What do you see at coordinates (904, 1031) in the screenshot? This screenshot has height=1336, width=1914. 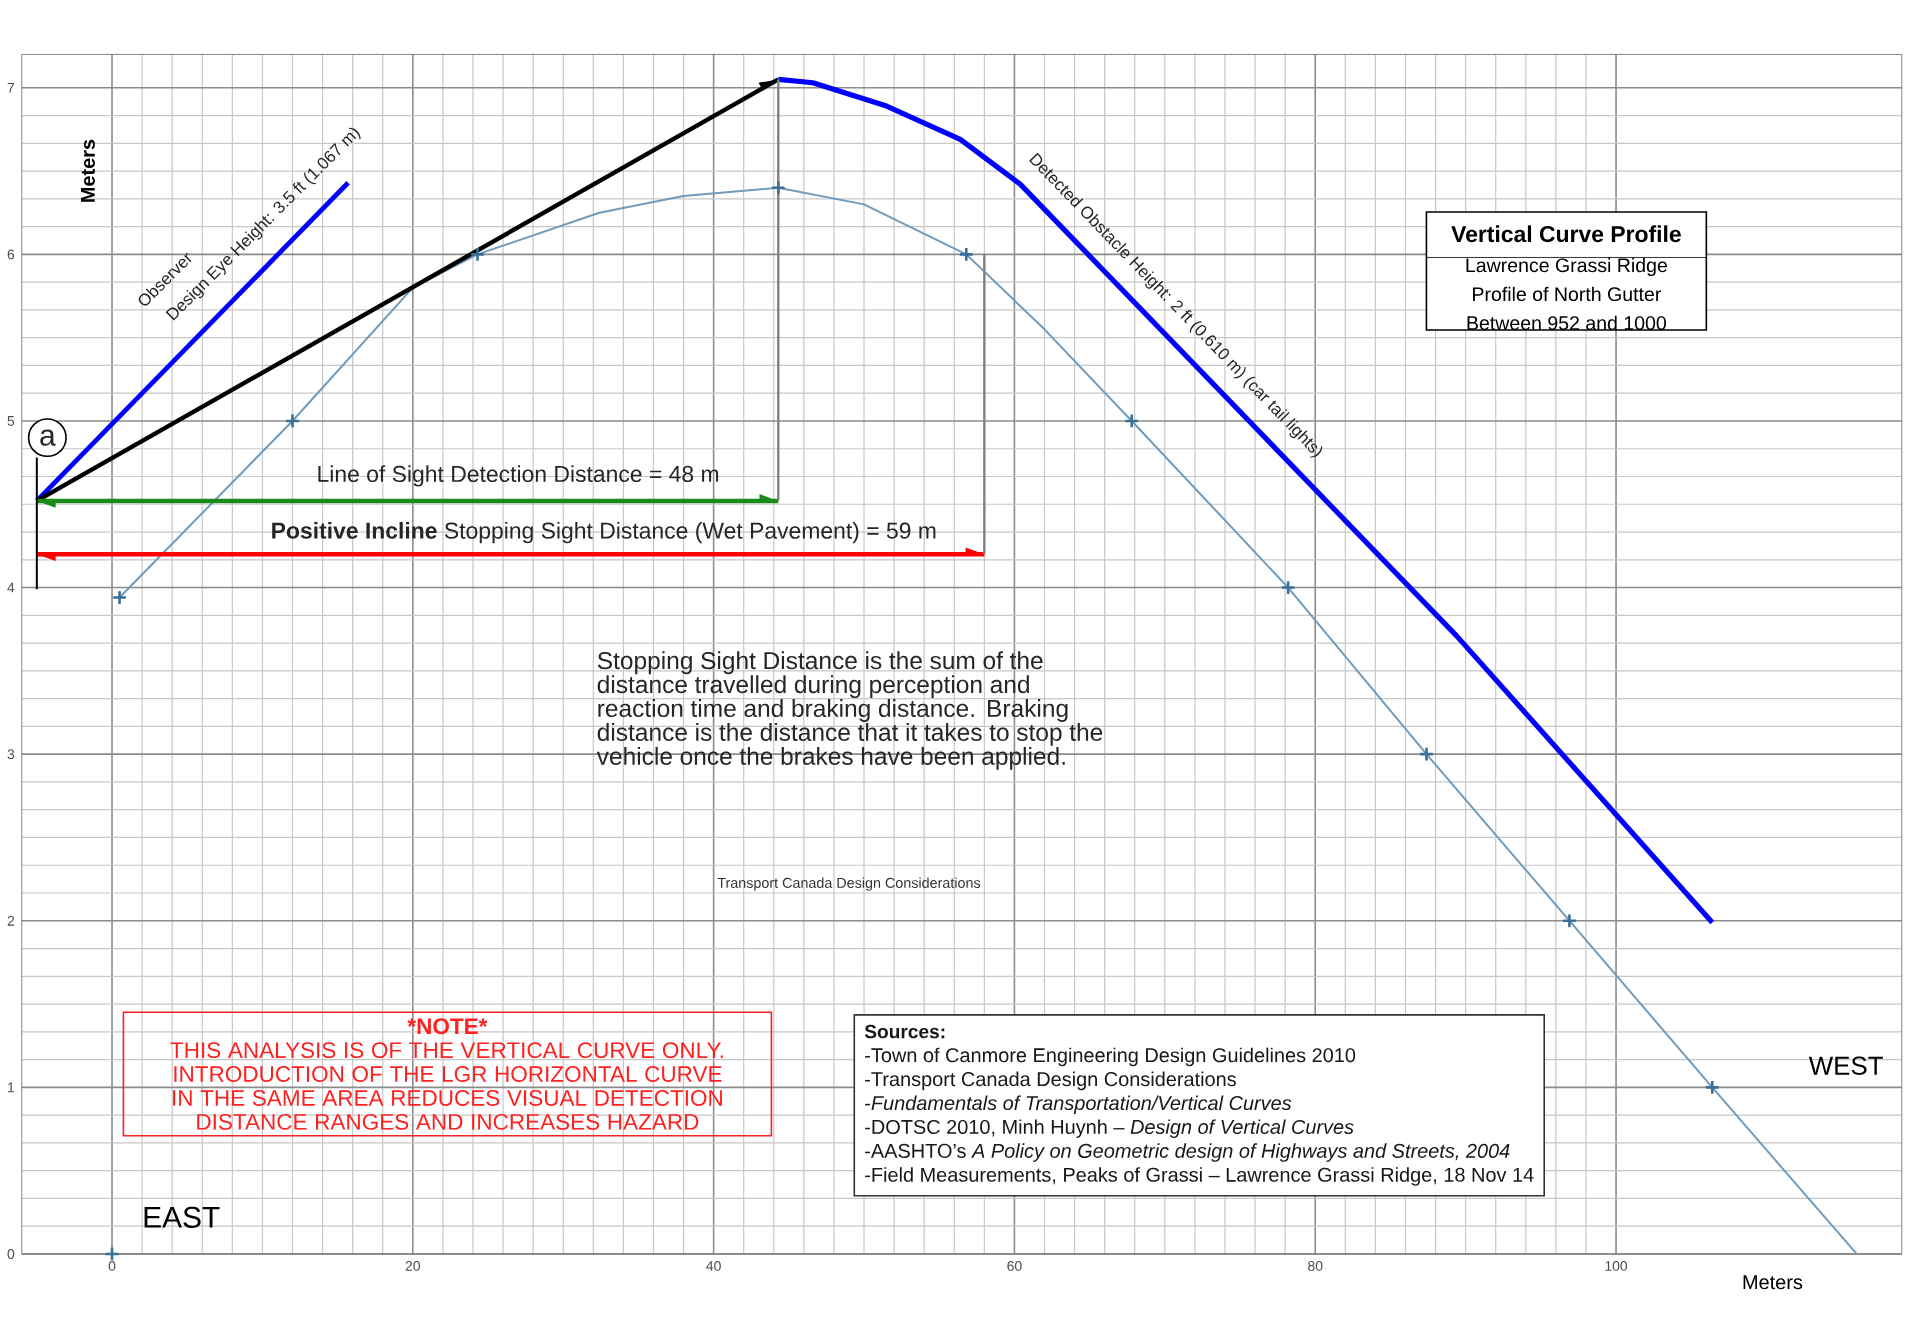 I see `annotation: Sources:` at bounding box center [904, 1031].